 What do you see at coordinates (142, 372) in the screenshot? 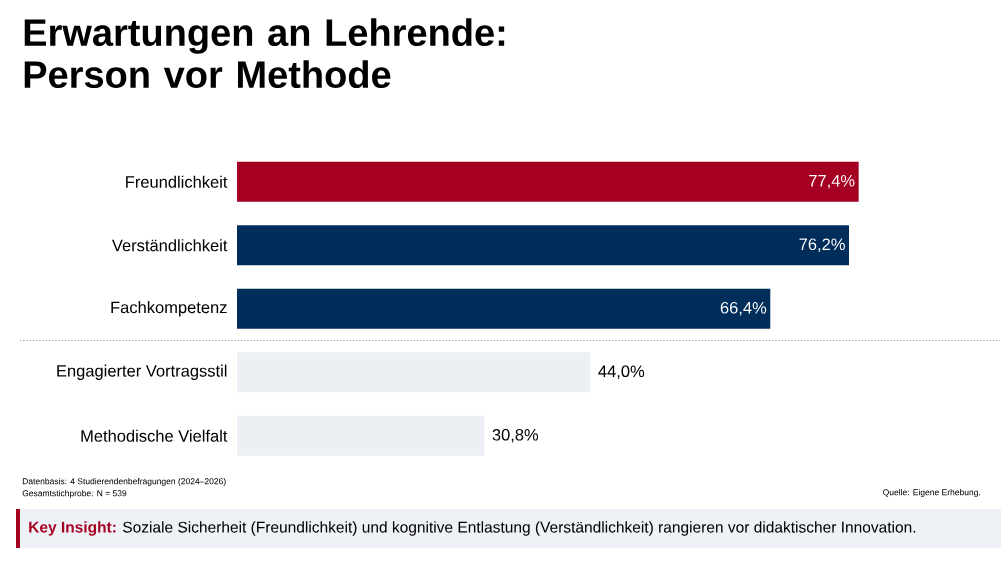
I see `y-tick-label: Engagierter Vortragsstil` at bounding box center [142, 372].